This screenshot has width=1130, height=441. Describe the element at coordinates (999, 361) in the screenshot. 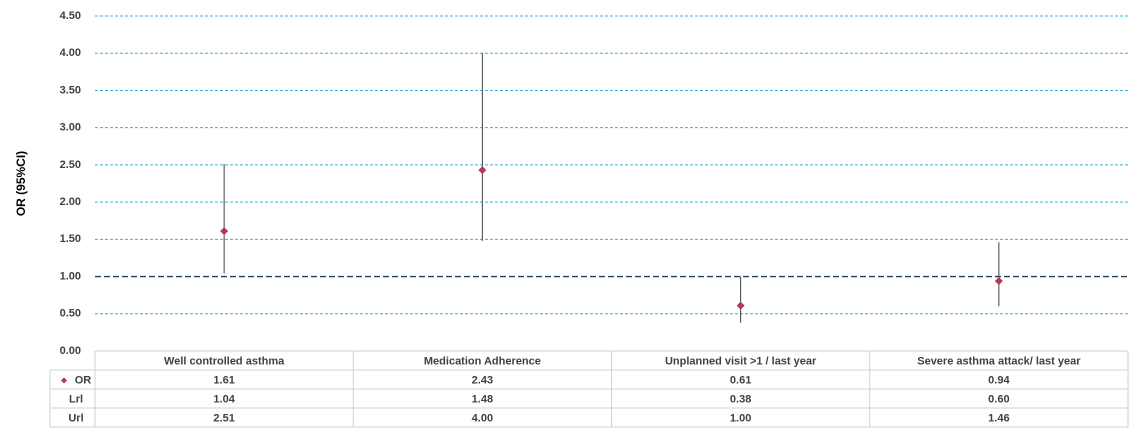

I see `category-label: Severe asthma attack/ last year` at that location.